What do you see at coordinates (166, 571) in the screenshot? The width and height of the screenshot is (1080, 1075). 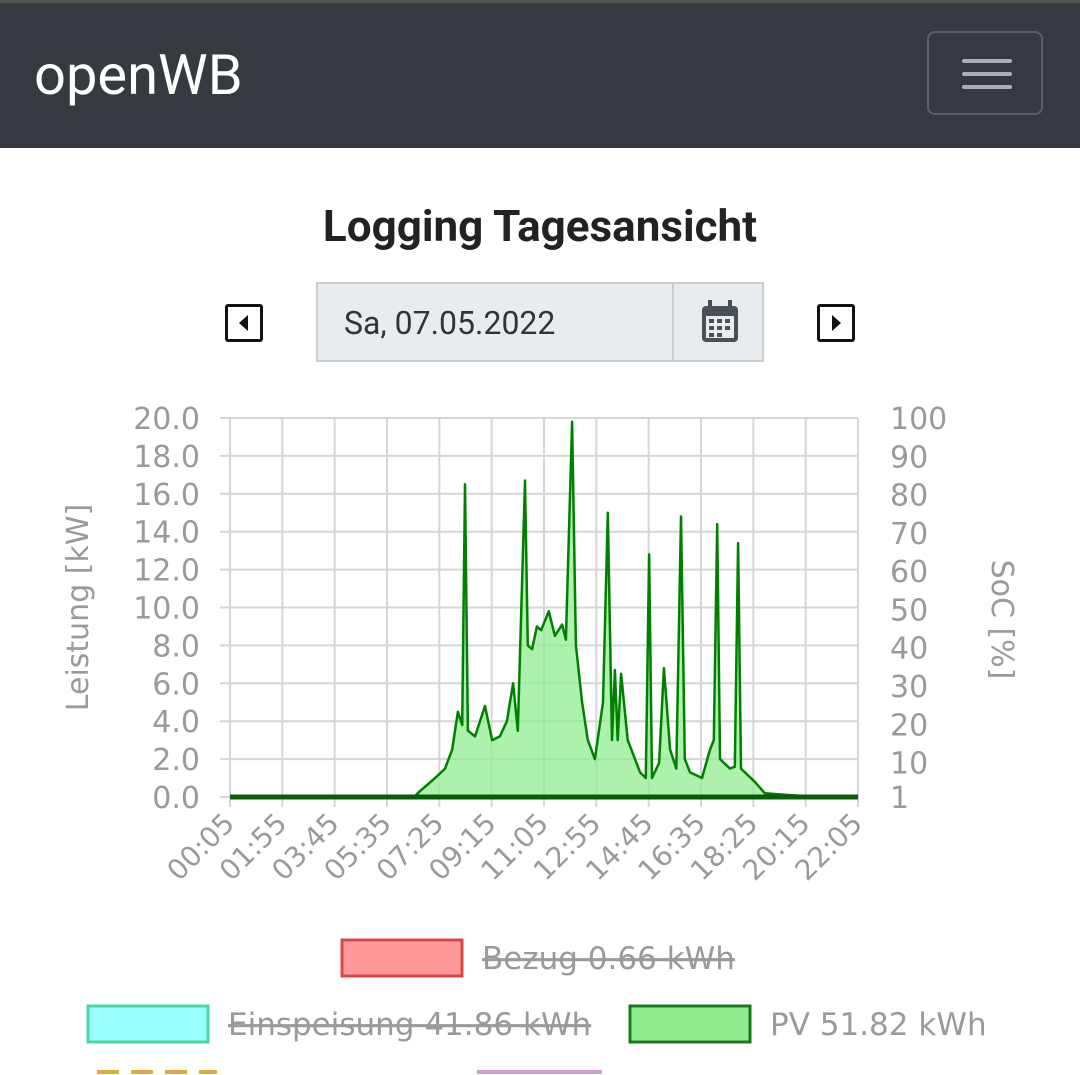 I see `y-tick-label: 12.0` at bounding box center [166, 571].